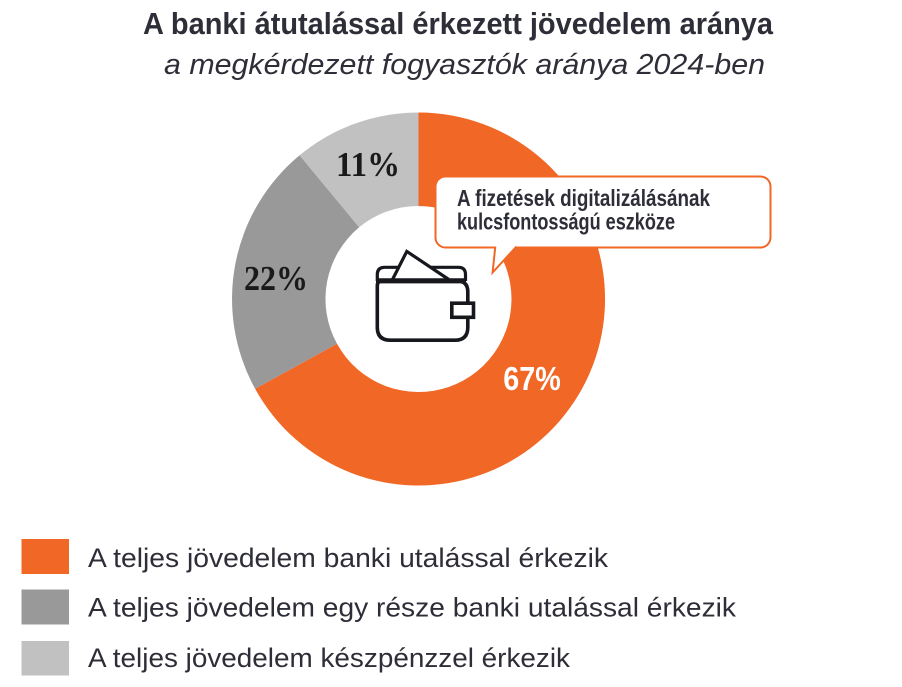 This screenshot has width=902, height=687. I want to click on svg-text:A teljes jövedelem készpénzzel: A teljes jövedelem készpénzzel érkezik, so click(329, 658).